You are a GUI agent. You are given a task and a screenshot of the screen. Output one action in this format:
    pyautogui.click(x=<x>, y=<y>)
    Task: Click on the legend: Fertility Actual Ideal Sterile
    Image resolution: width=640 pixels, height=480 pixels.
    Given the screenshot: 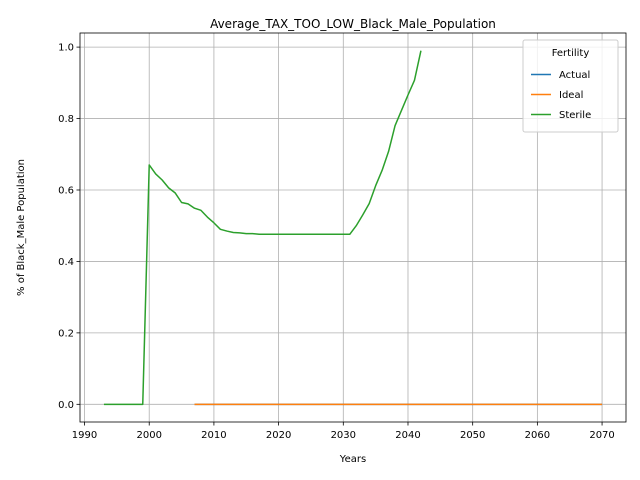 What is the action you would take?
    pyautogui.click(x=570, y=86)
    